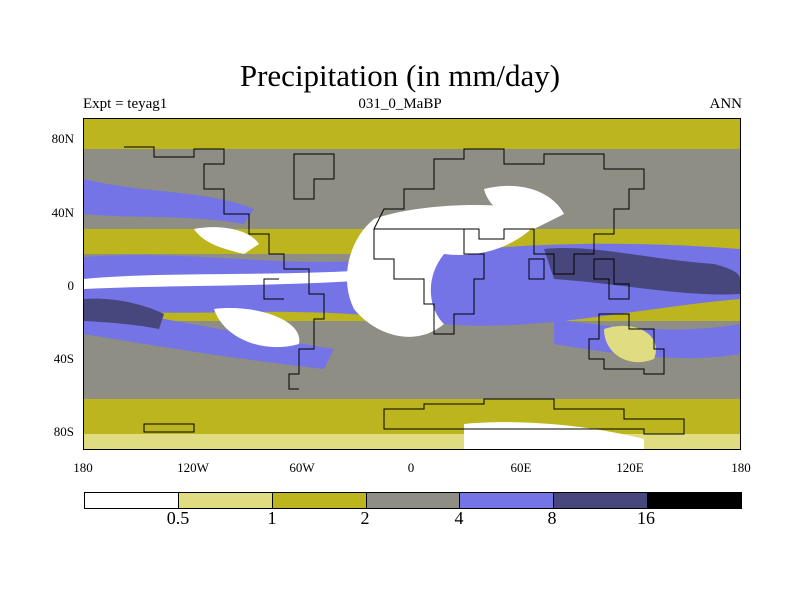 The width and height of the screenshot is (800, 600). What do you see at coordinates (365, 518) in the screenshot?
I see `colorbar-label-2: 2` at bounding box center [365, 518].